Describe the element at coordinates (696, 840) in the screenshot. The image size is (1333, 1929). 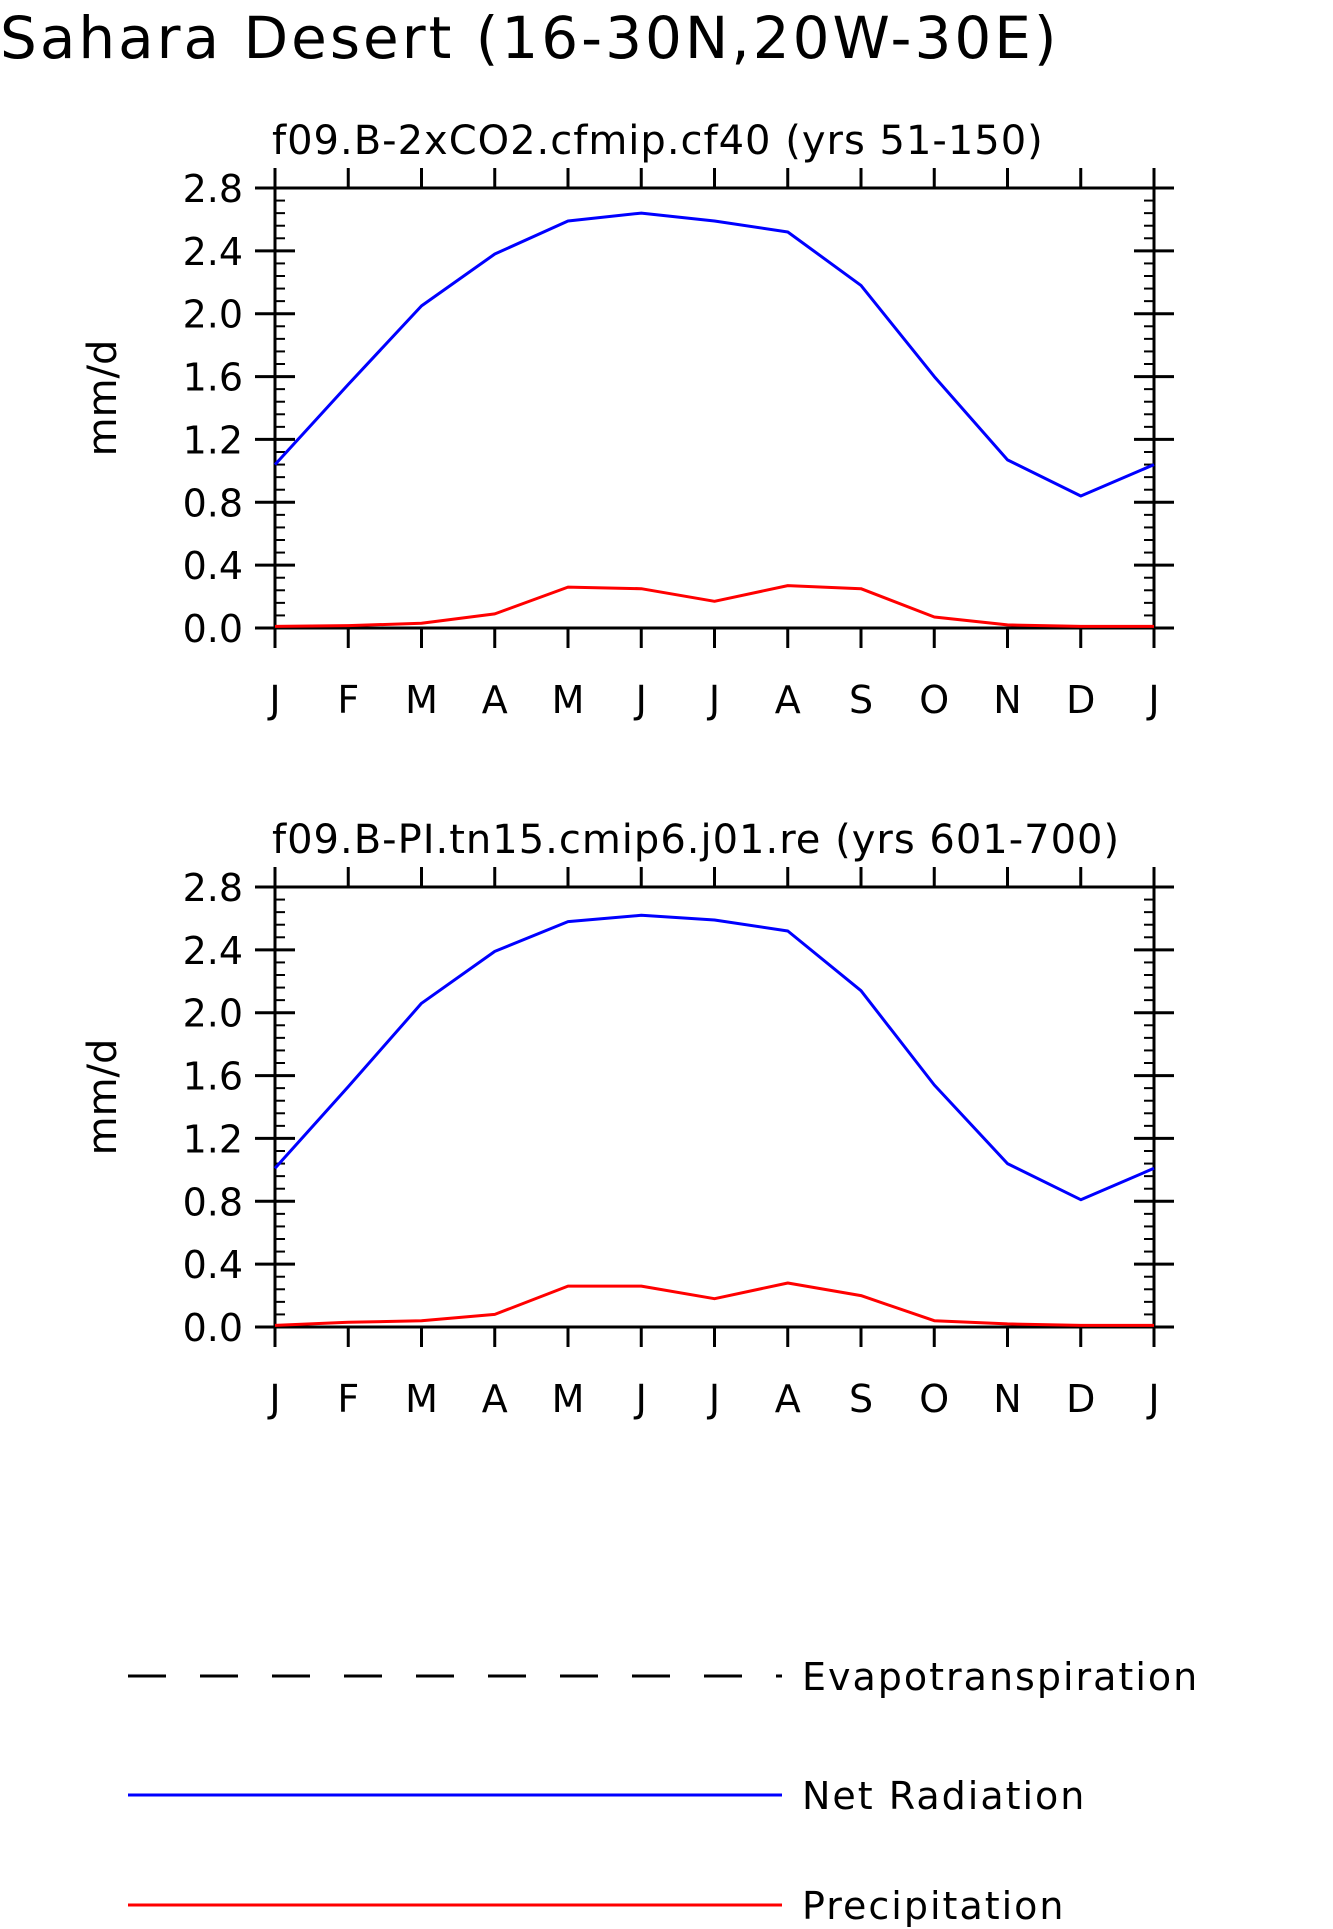
I see `panel-title: f09.B-PI.tn15.cmip6.j01.re (yrs 601-700)` at that location.